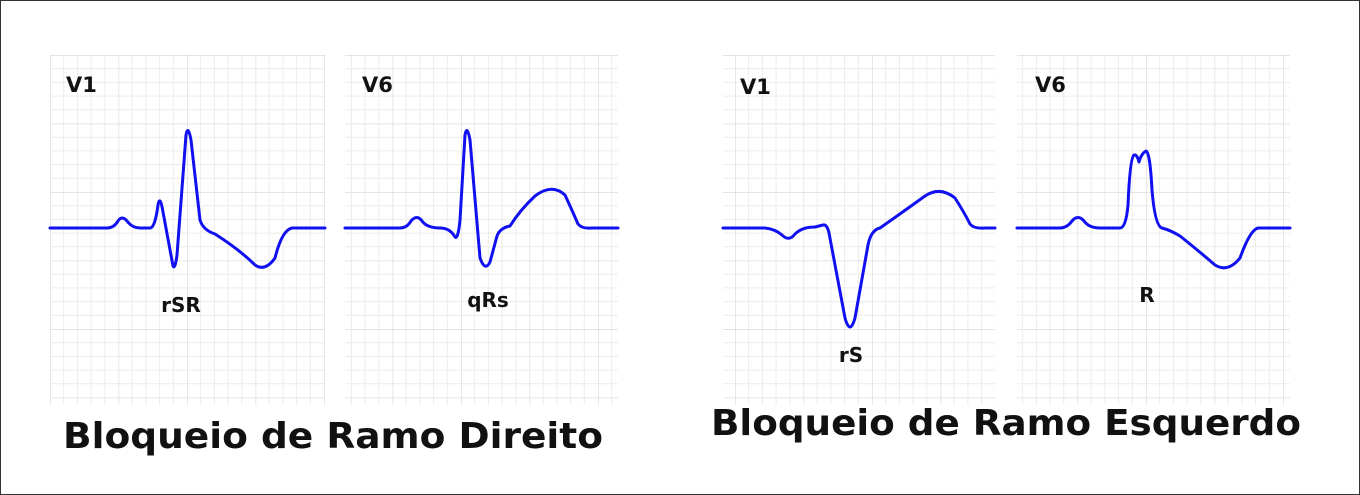 The width and height of the screenshot is (1360, 495). I want to click on pattern-label: R, so click(1146, 295).